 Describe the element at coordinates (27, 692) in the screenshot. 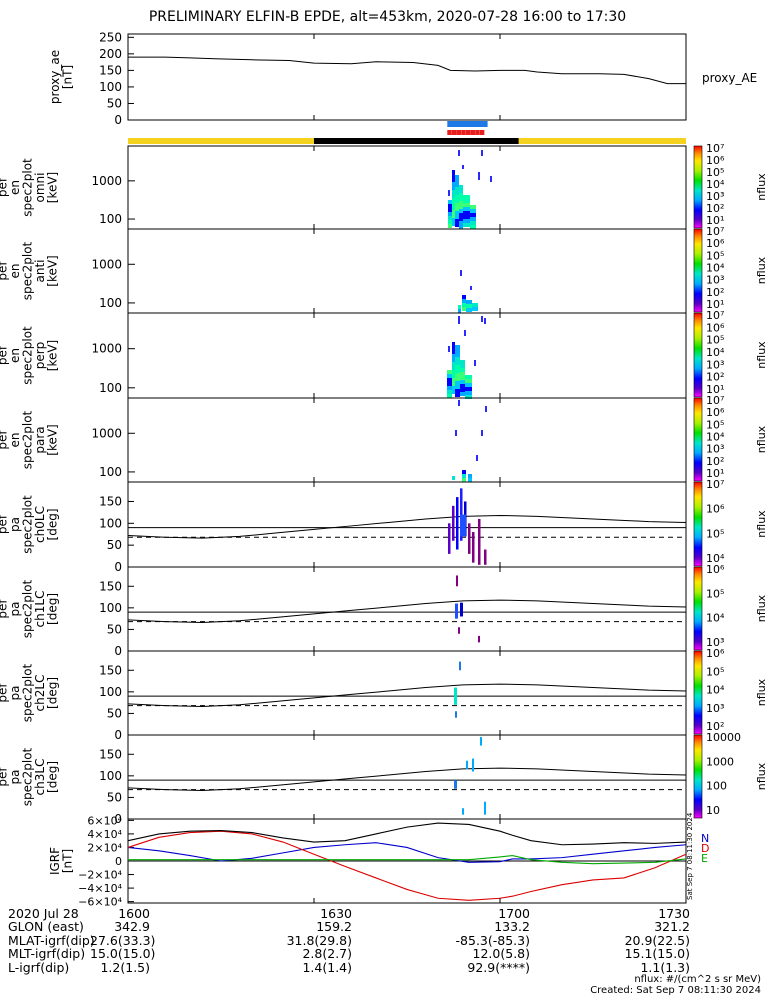

I see `pitch-ylabel-line: spec2plot` at that location.